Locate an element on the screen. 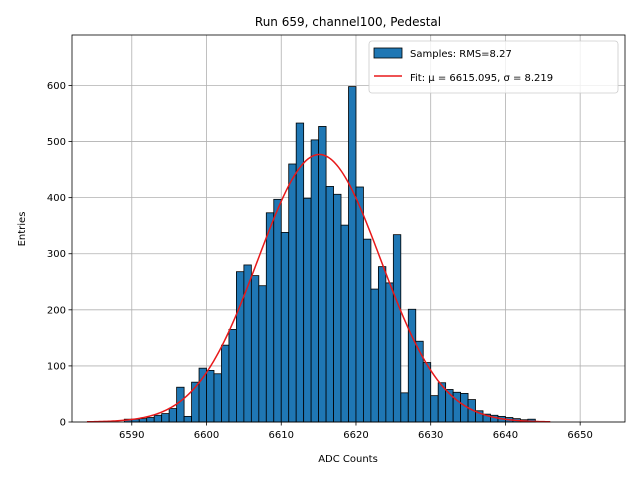  x-axis-ticks: 6590 6600 6610 6620 6630 6640 6650 is located at coordinates (356, 431).